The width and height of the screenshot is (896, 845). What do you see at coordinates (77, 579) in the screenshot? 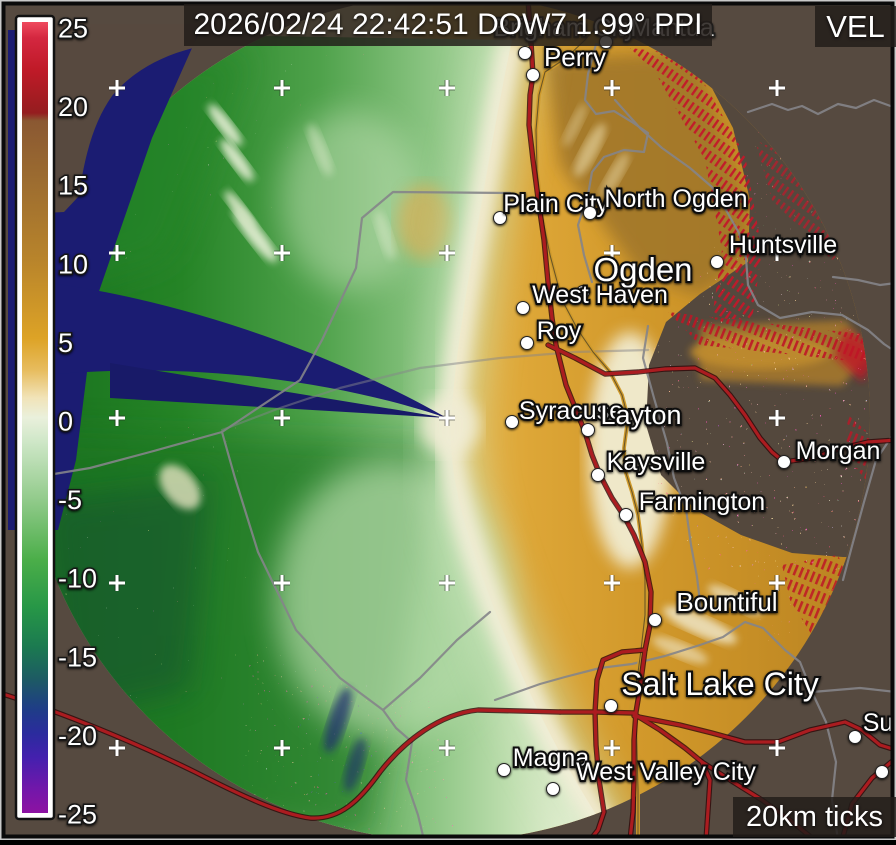
I see `colorbar-tick: -10` at bounding box center [77, 579].